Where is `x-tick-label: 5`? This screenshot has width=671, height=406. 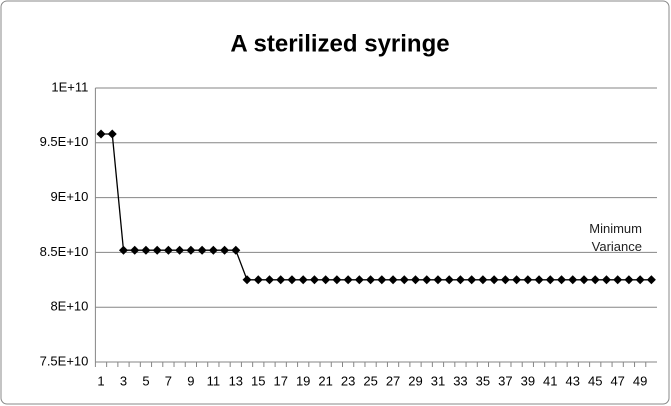
x-tick-label: 5 is located at coordinates (145, 380).